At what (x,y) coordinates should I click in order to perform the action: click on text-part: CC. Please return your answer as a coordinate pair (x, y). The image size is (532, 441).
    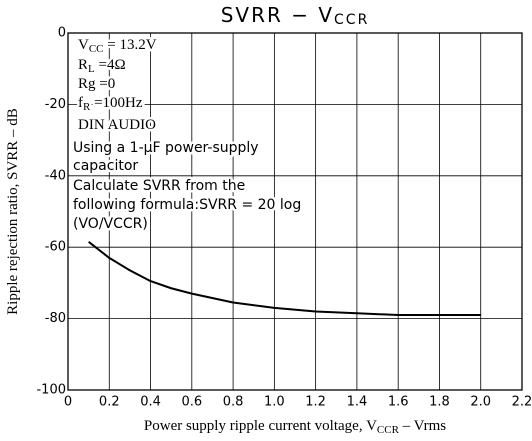
    Looking at the image, I should click on (96, 49).